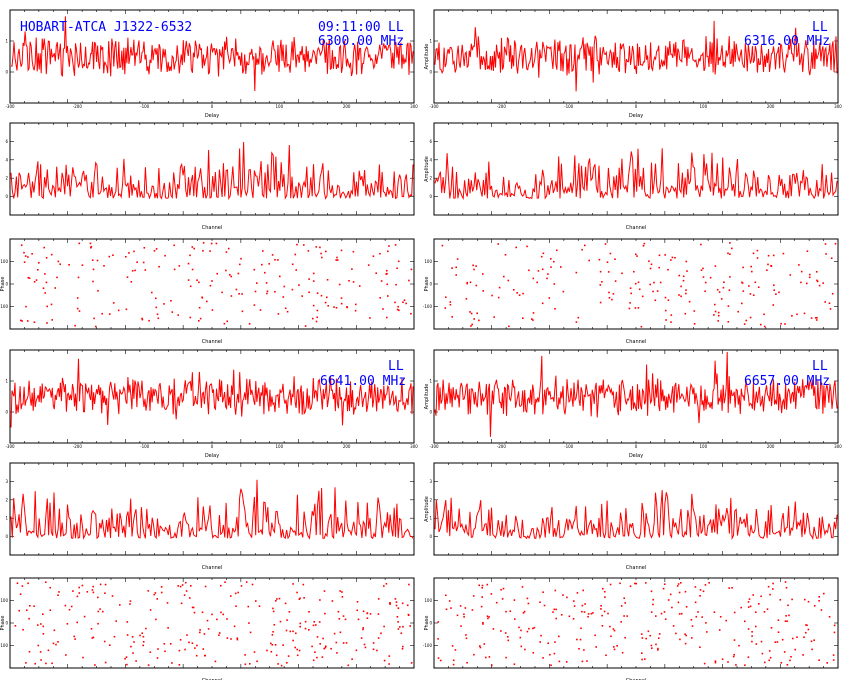 The image size is (850, 680). Describe the element at coordinates (636, 56) in the screenshot. I see `series-trace` at that location.